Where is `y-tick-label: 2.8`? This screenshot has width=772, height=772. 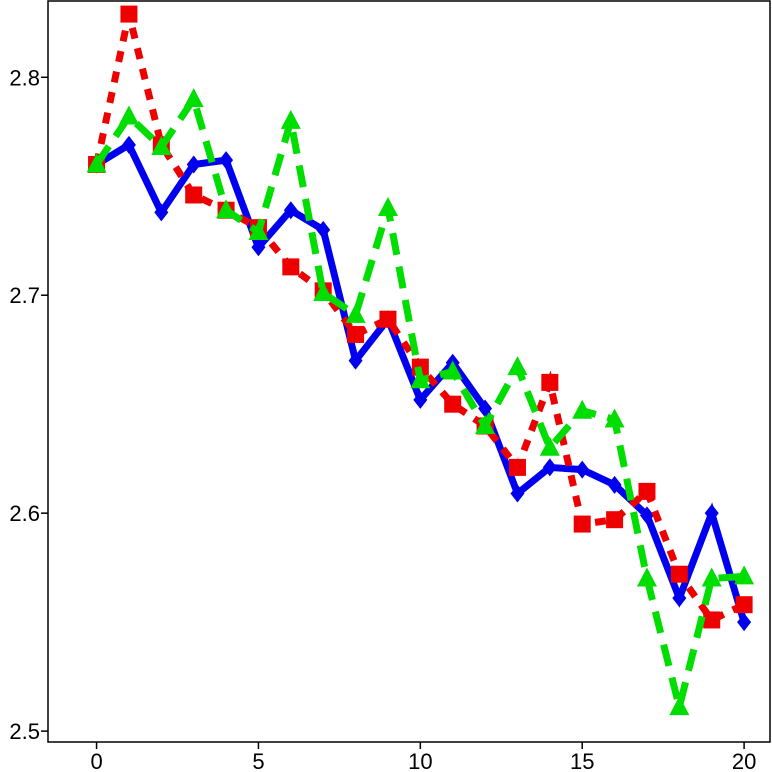
y-tick-label: 2.8 is located at coordinates (24, 77).